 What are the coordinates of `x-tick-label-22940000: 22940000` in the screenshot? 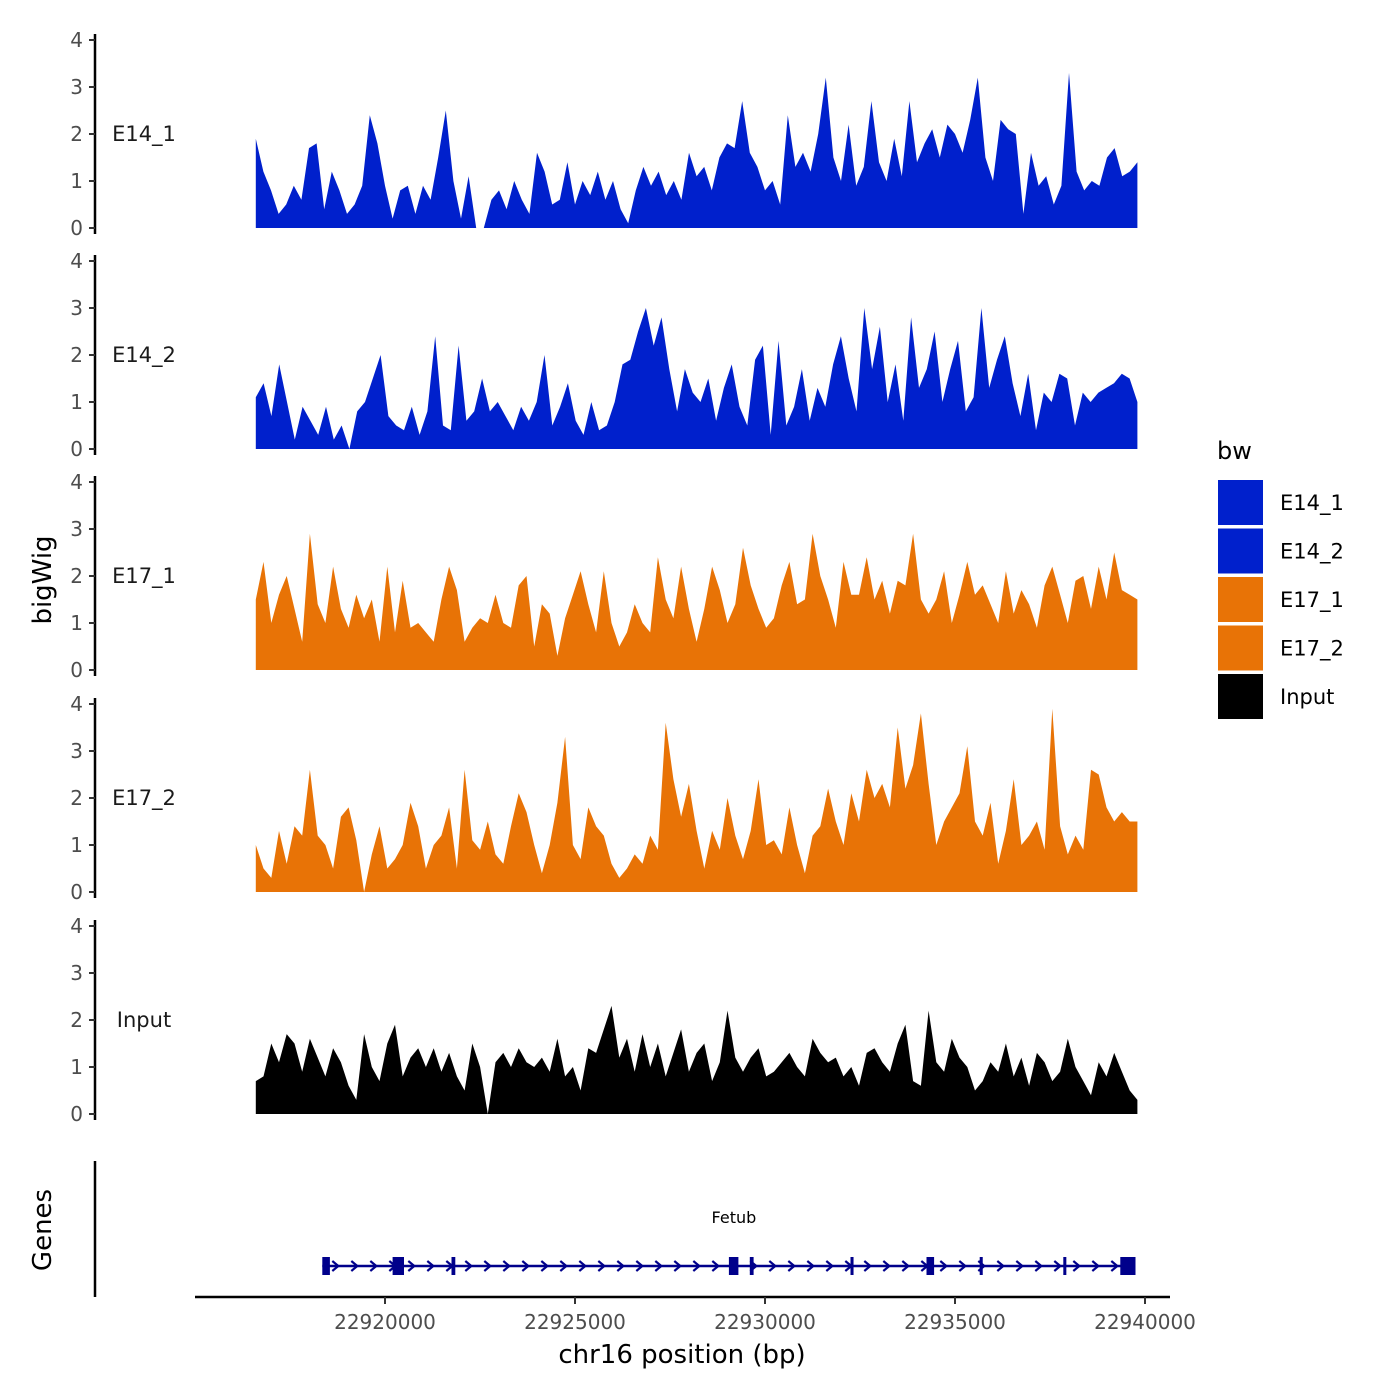 It's located at (1145, 1322).